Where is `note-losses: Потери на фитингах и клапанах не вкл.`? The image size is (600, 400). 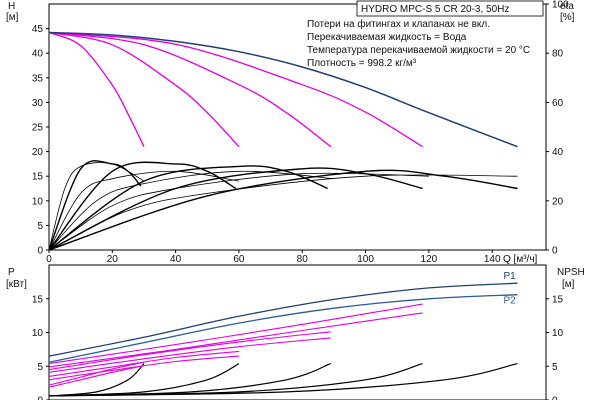
note-losses: Потери на фитингах и клапанах не вкл. is located at coordinates (398, 24).